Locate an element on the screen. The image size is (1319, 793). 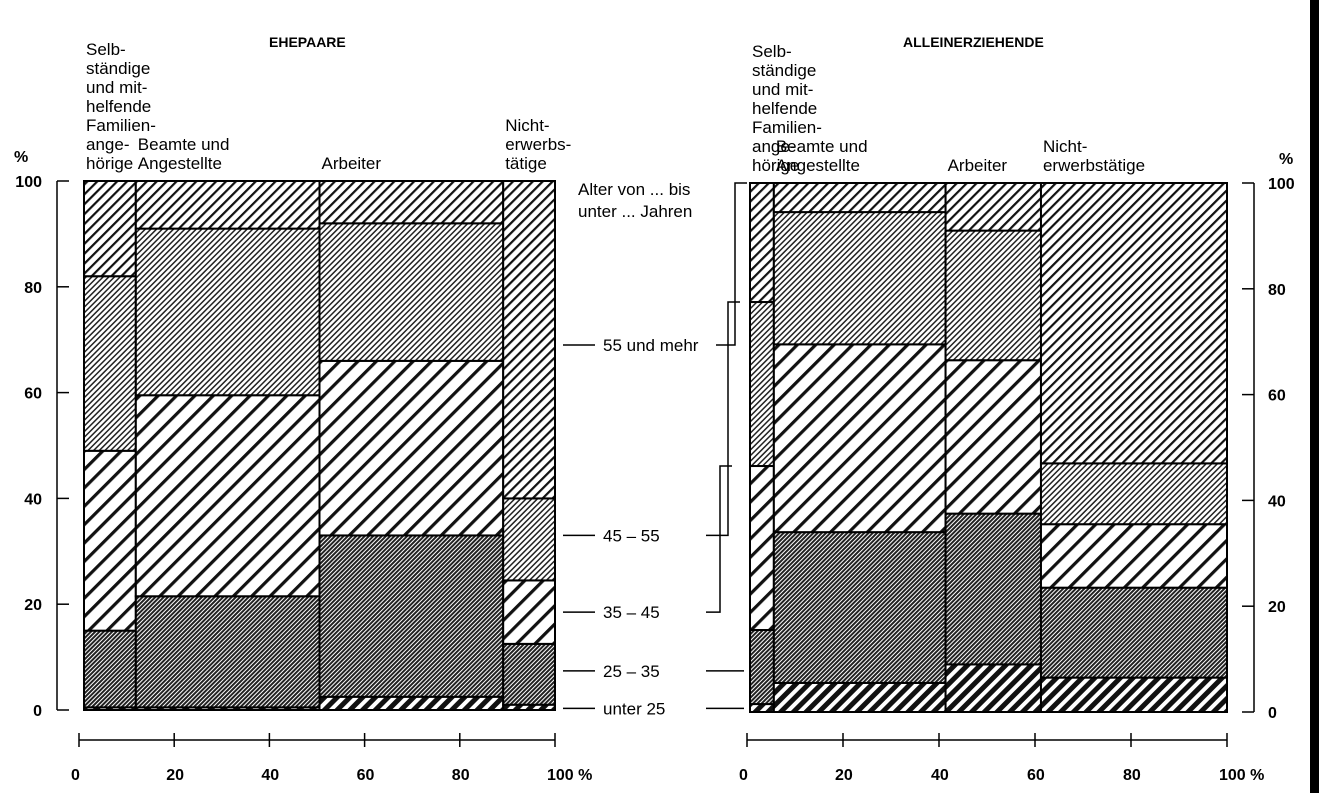
chart-title: EHEPAARE is located at coordinates (307, 42).